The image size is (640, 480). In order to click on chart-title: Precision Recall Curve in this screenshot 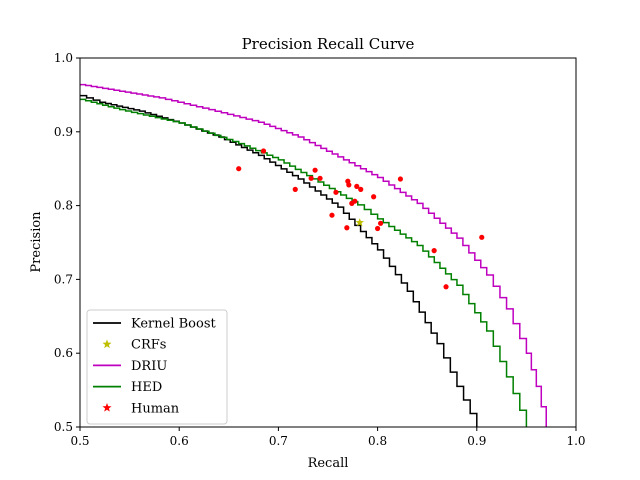, I will do `click(328, 44)`.